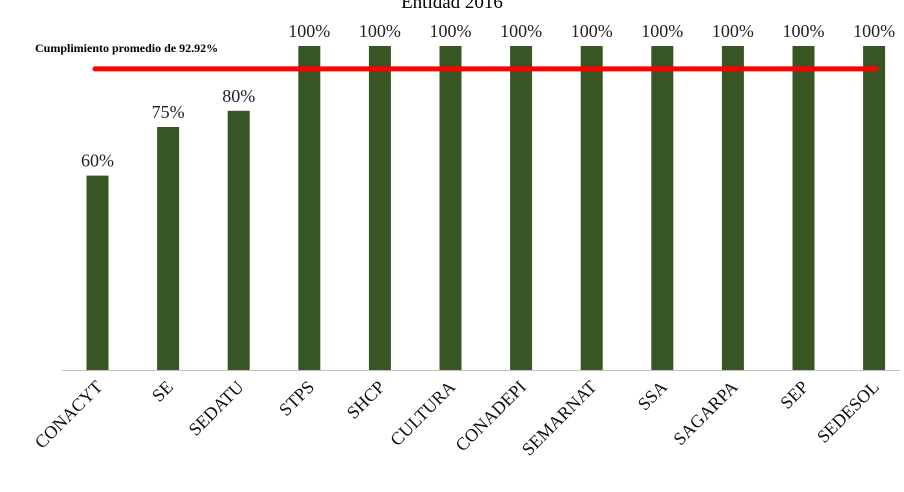  Describe the element at coordinates (521, 31) in the screenshot. I see `data-label-conadepi: 100%` at that location.